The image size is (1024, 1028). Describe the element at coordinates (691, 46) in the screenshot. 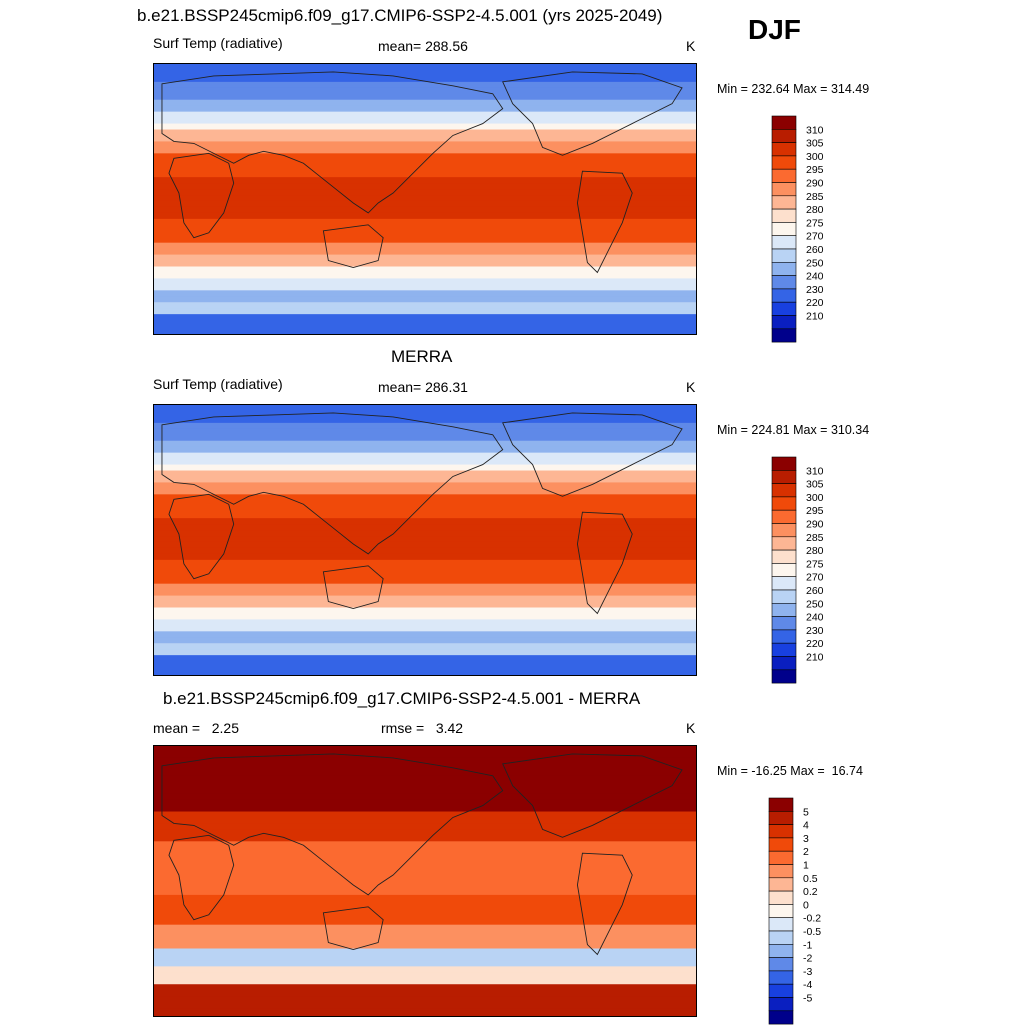

I see `panel-1-units-label: K` at that location.